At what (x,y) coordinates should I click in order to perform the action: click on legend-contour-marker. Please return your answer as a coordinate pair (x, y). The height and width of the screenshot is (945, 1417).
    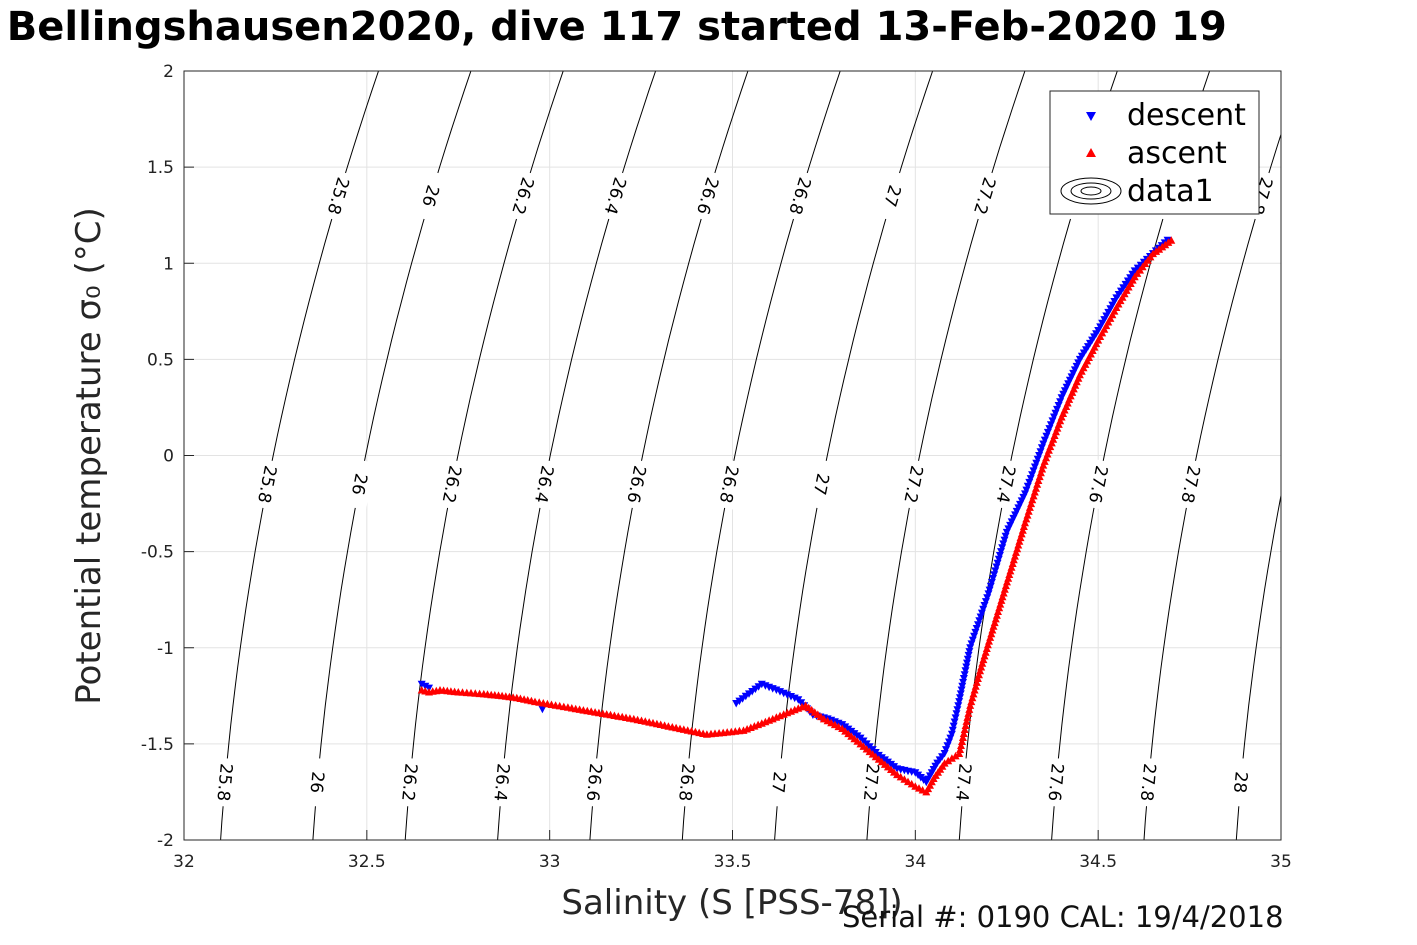
    Looking at the image, I should click on (1091, 191).